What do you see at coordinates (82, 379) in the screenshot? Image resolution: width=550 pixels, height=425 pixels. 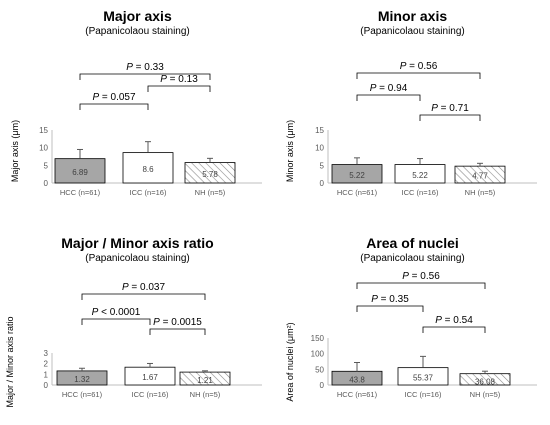 I see `data-label: 1.32` at bounding box center [82, 379].